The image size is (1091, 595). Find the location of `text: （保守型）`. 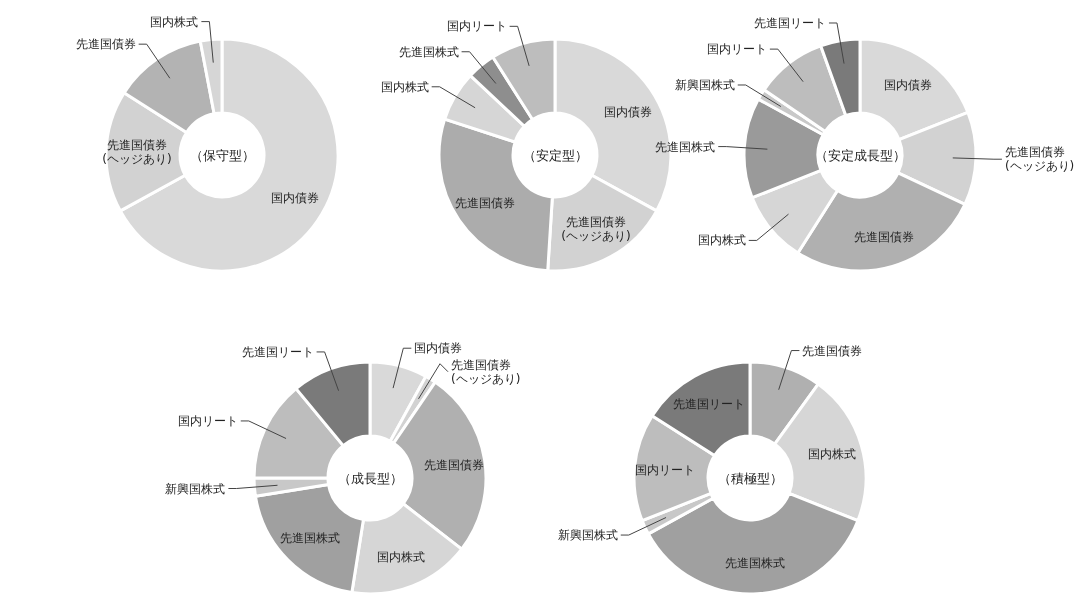

text: （保守型） is located at coordinates (222, 155).